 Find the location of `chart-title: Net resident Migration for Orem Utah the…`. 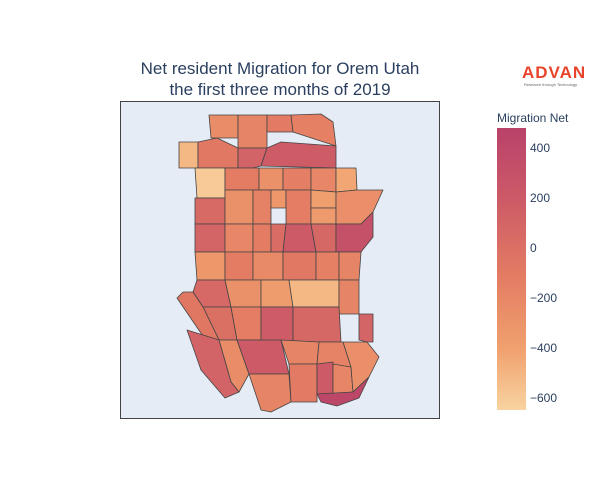

chart-title: Net resident Migration for Orem Utah the… is located at coordinates (280, 79).